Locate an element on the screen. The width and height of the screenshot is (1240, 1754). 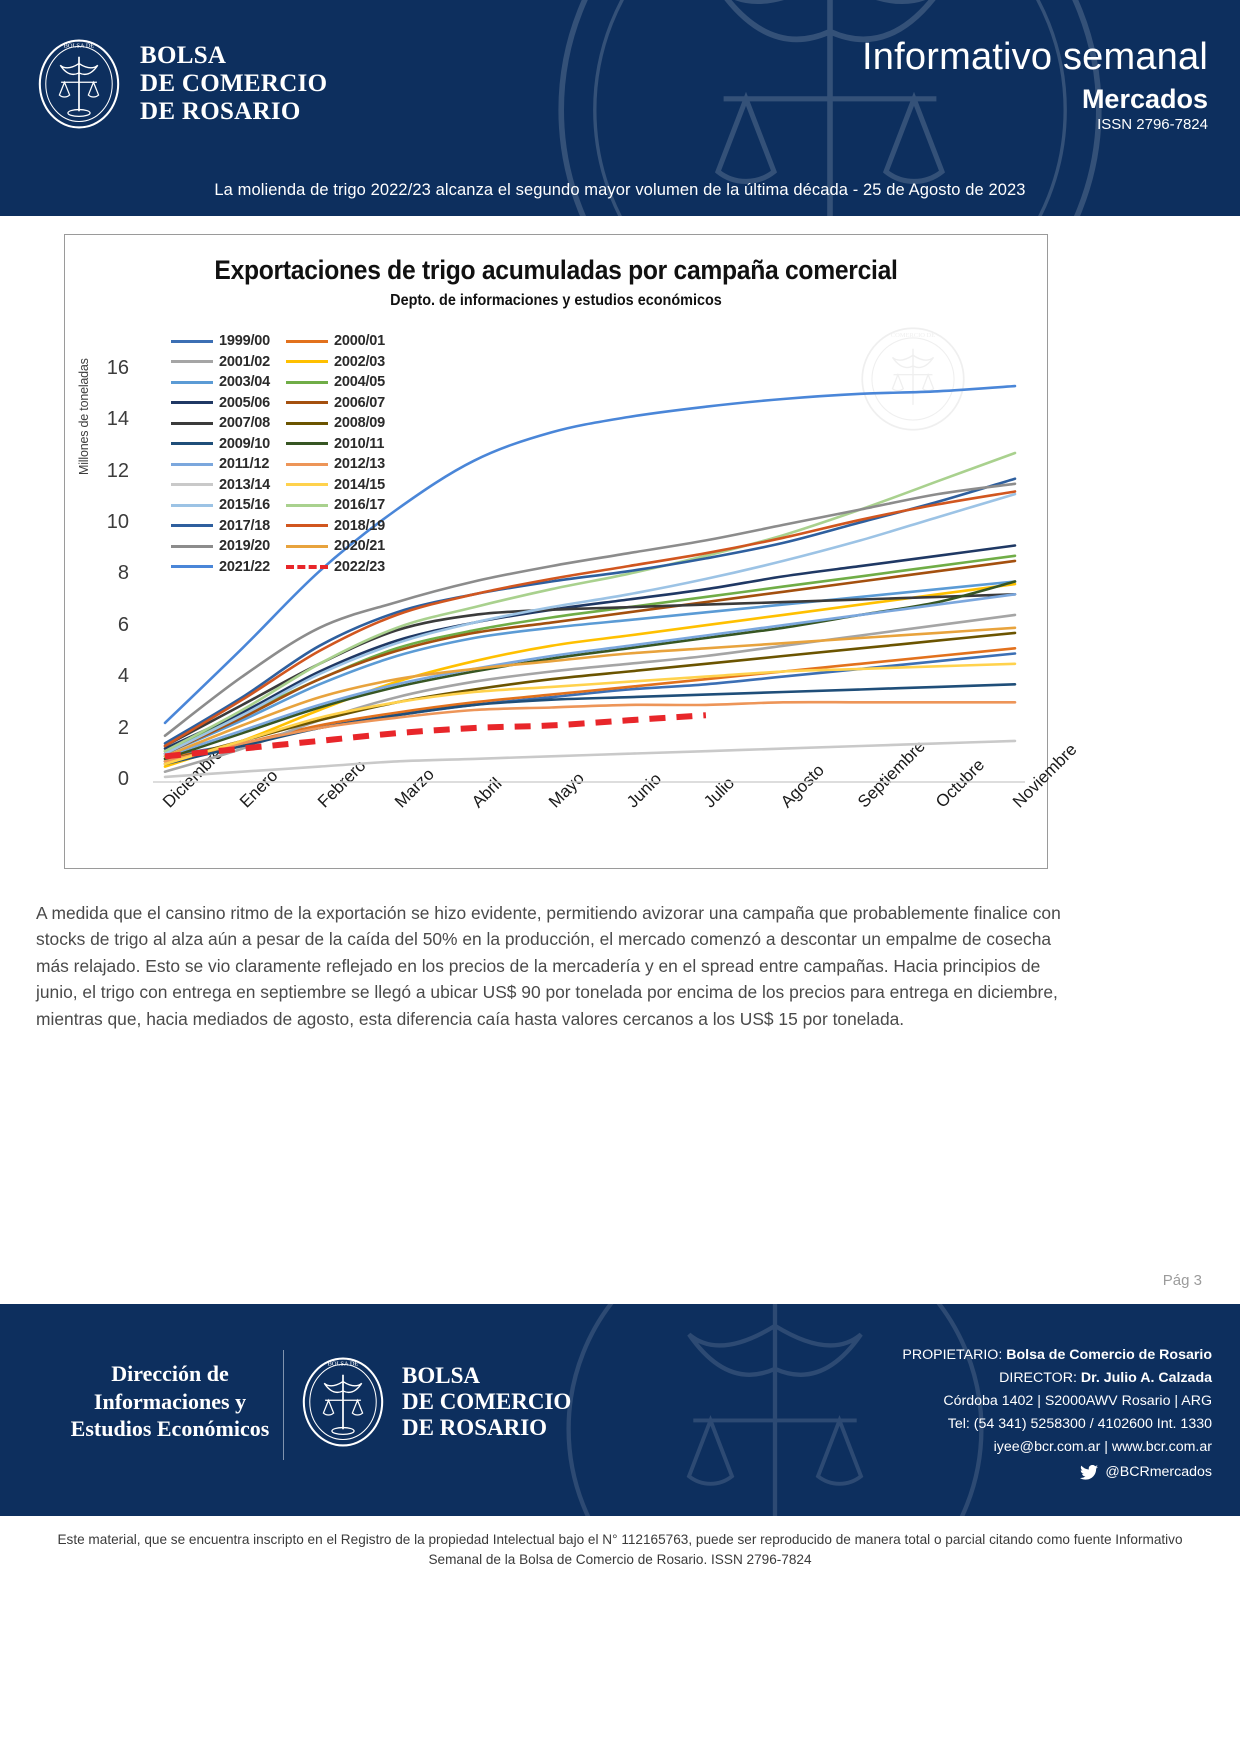
legend-item: 2008/09 is located at coordinates (335, 423).